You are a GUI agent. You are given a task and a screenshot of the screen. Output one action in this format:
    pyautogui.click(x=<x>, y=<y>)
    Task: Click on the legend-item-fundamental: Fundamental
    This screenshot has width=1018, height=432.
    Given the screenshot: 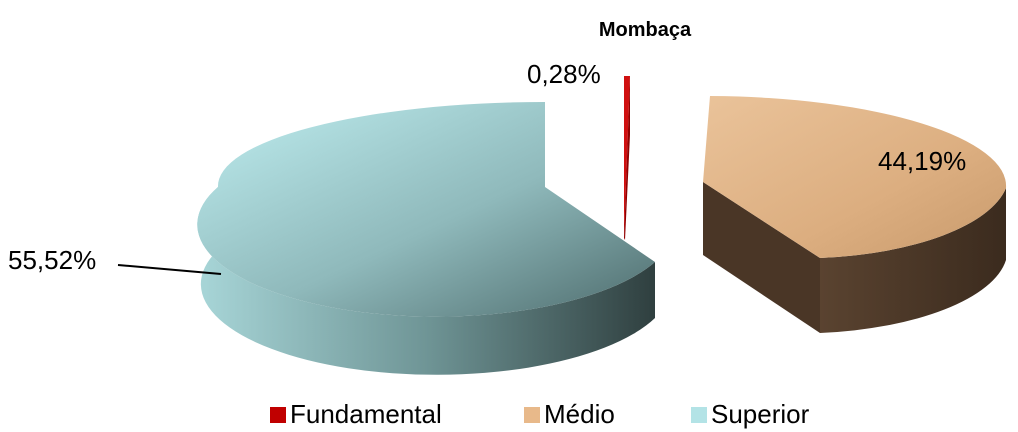 What is the action you would take?
    pyautogui.click(x=356, y=414)
    